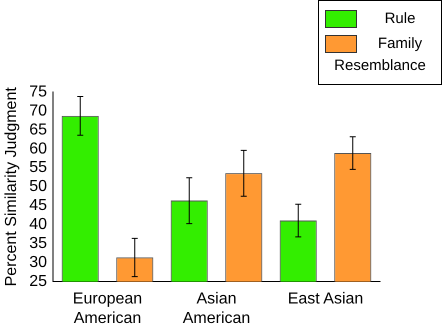 The image size is (448, 336). What do you see at coordinates (38, 225) in the screenshot?
I see `y-tick-label: 40` at bounding box center [38, 225].